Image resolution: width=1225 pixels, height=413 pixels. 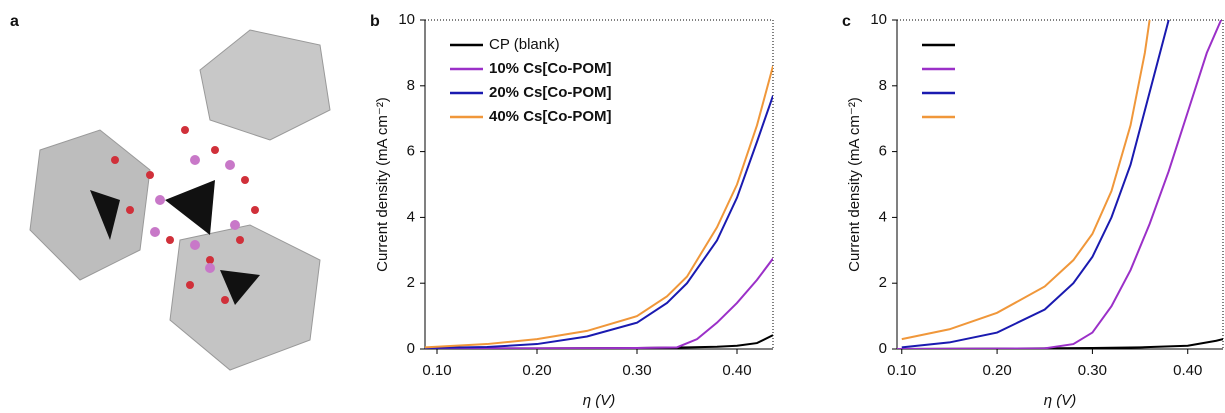 I want to click on panel-label: c, so click(x=846, y=21).